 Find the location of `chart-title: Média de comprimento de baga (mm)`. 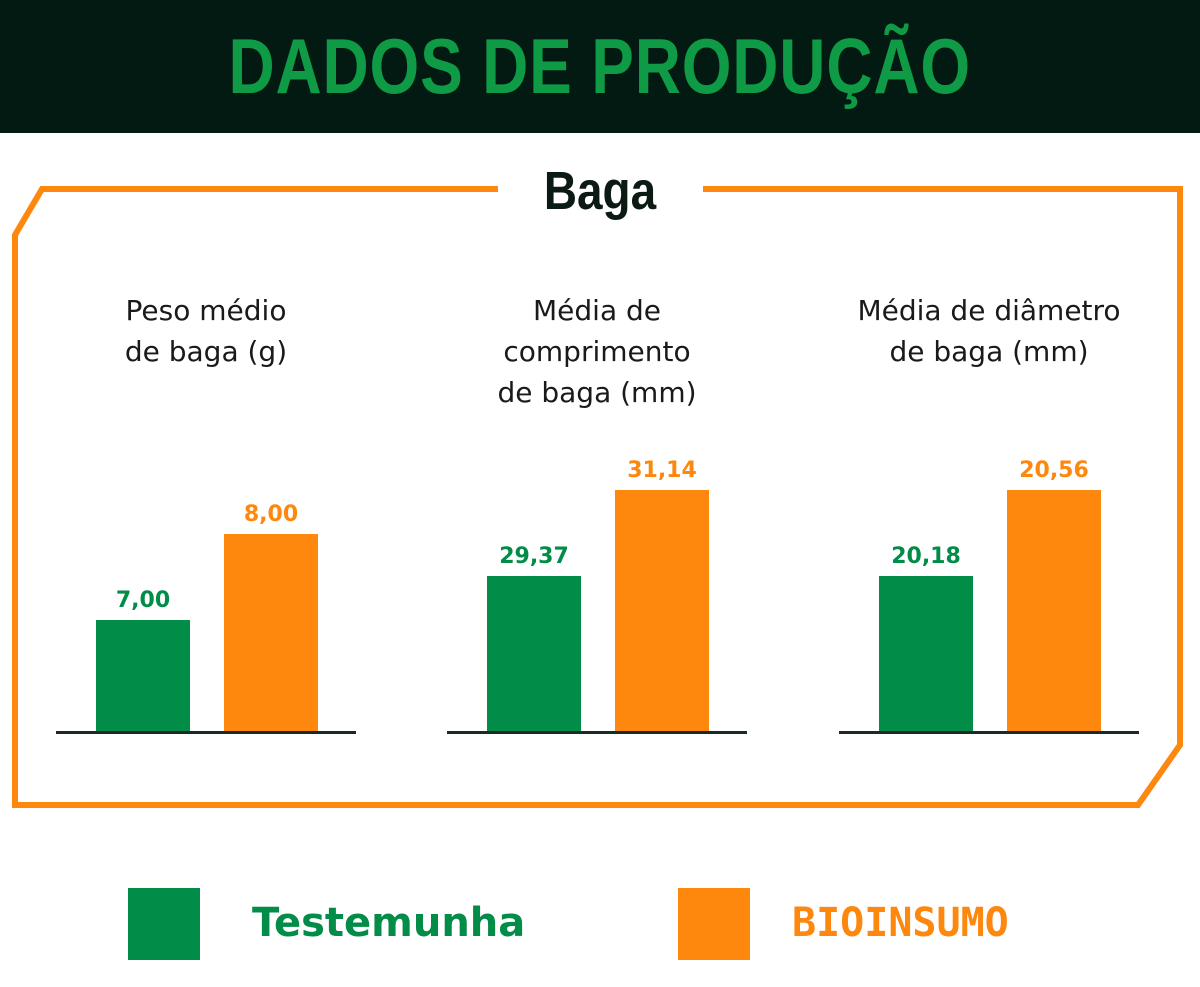

chart-title: Média de comprimento de baga (mm) is located at coordinates (597, 351).